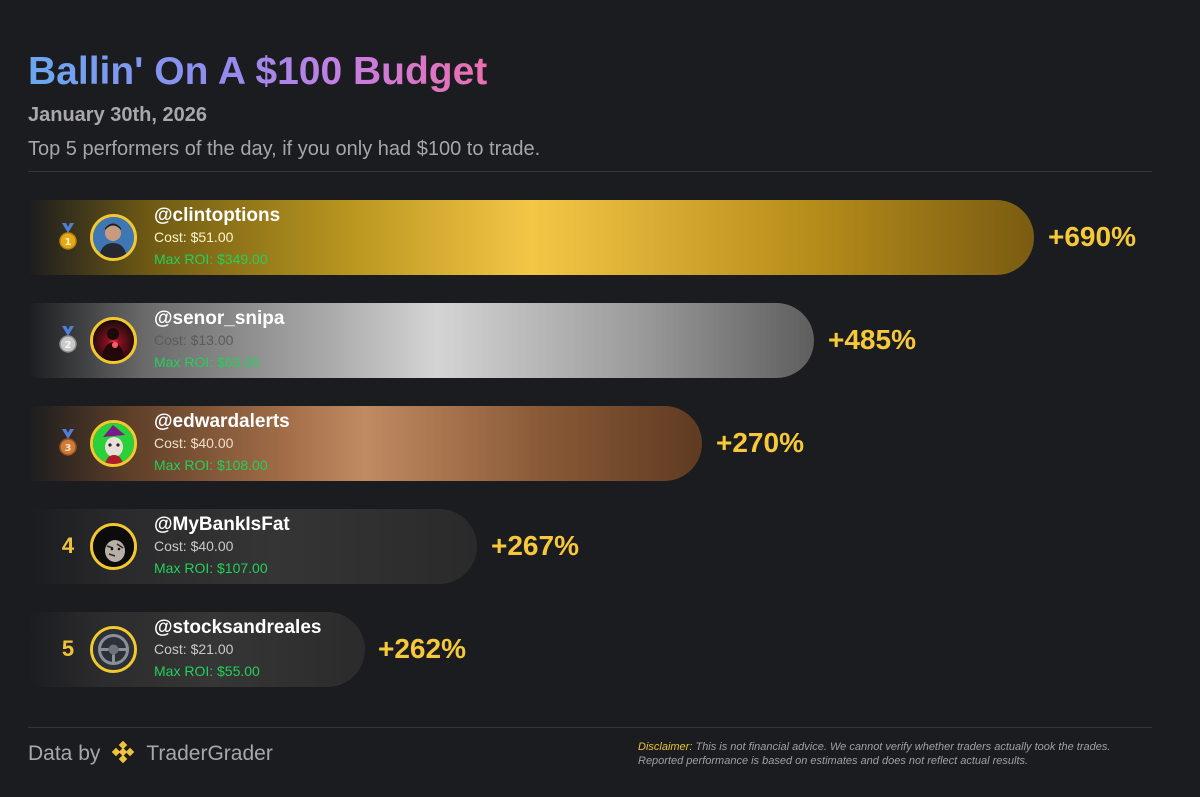  I want to click on avatar-edwardalerts, so click(113, 443).